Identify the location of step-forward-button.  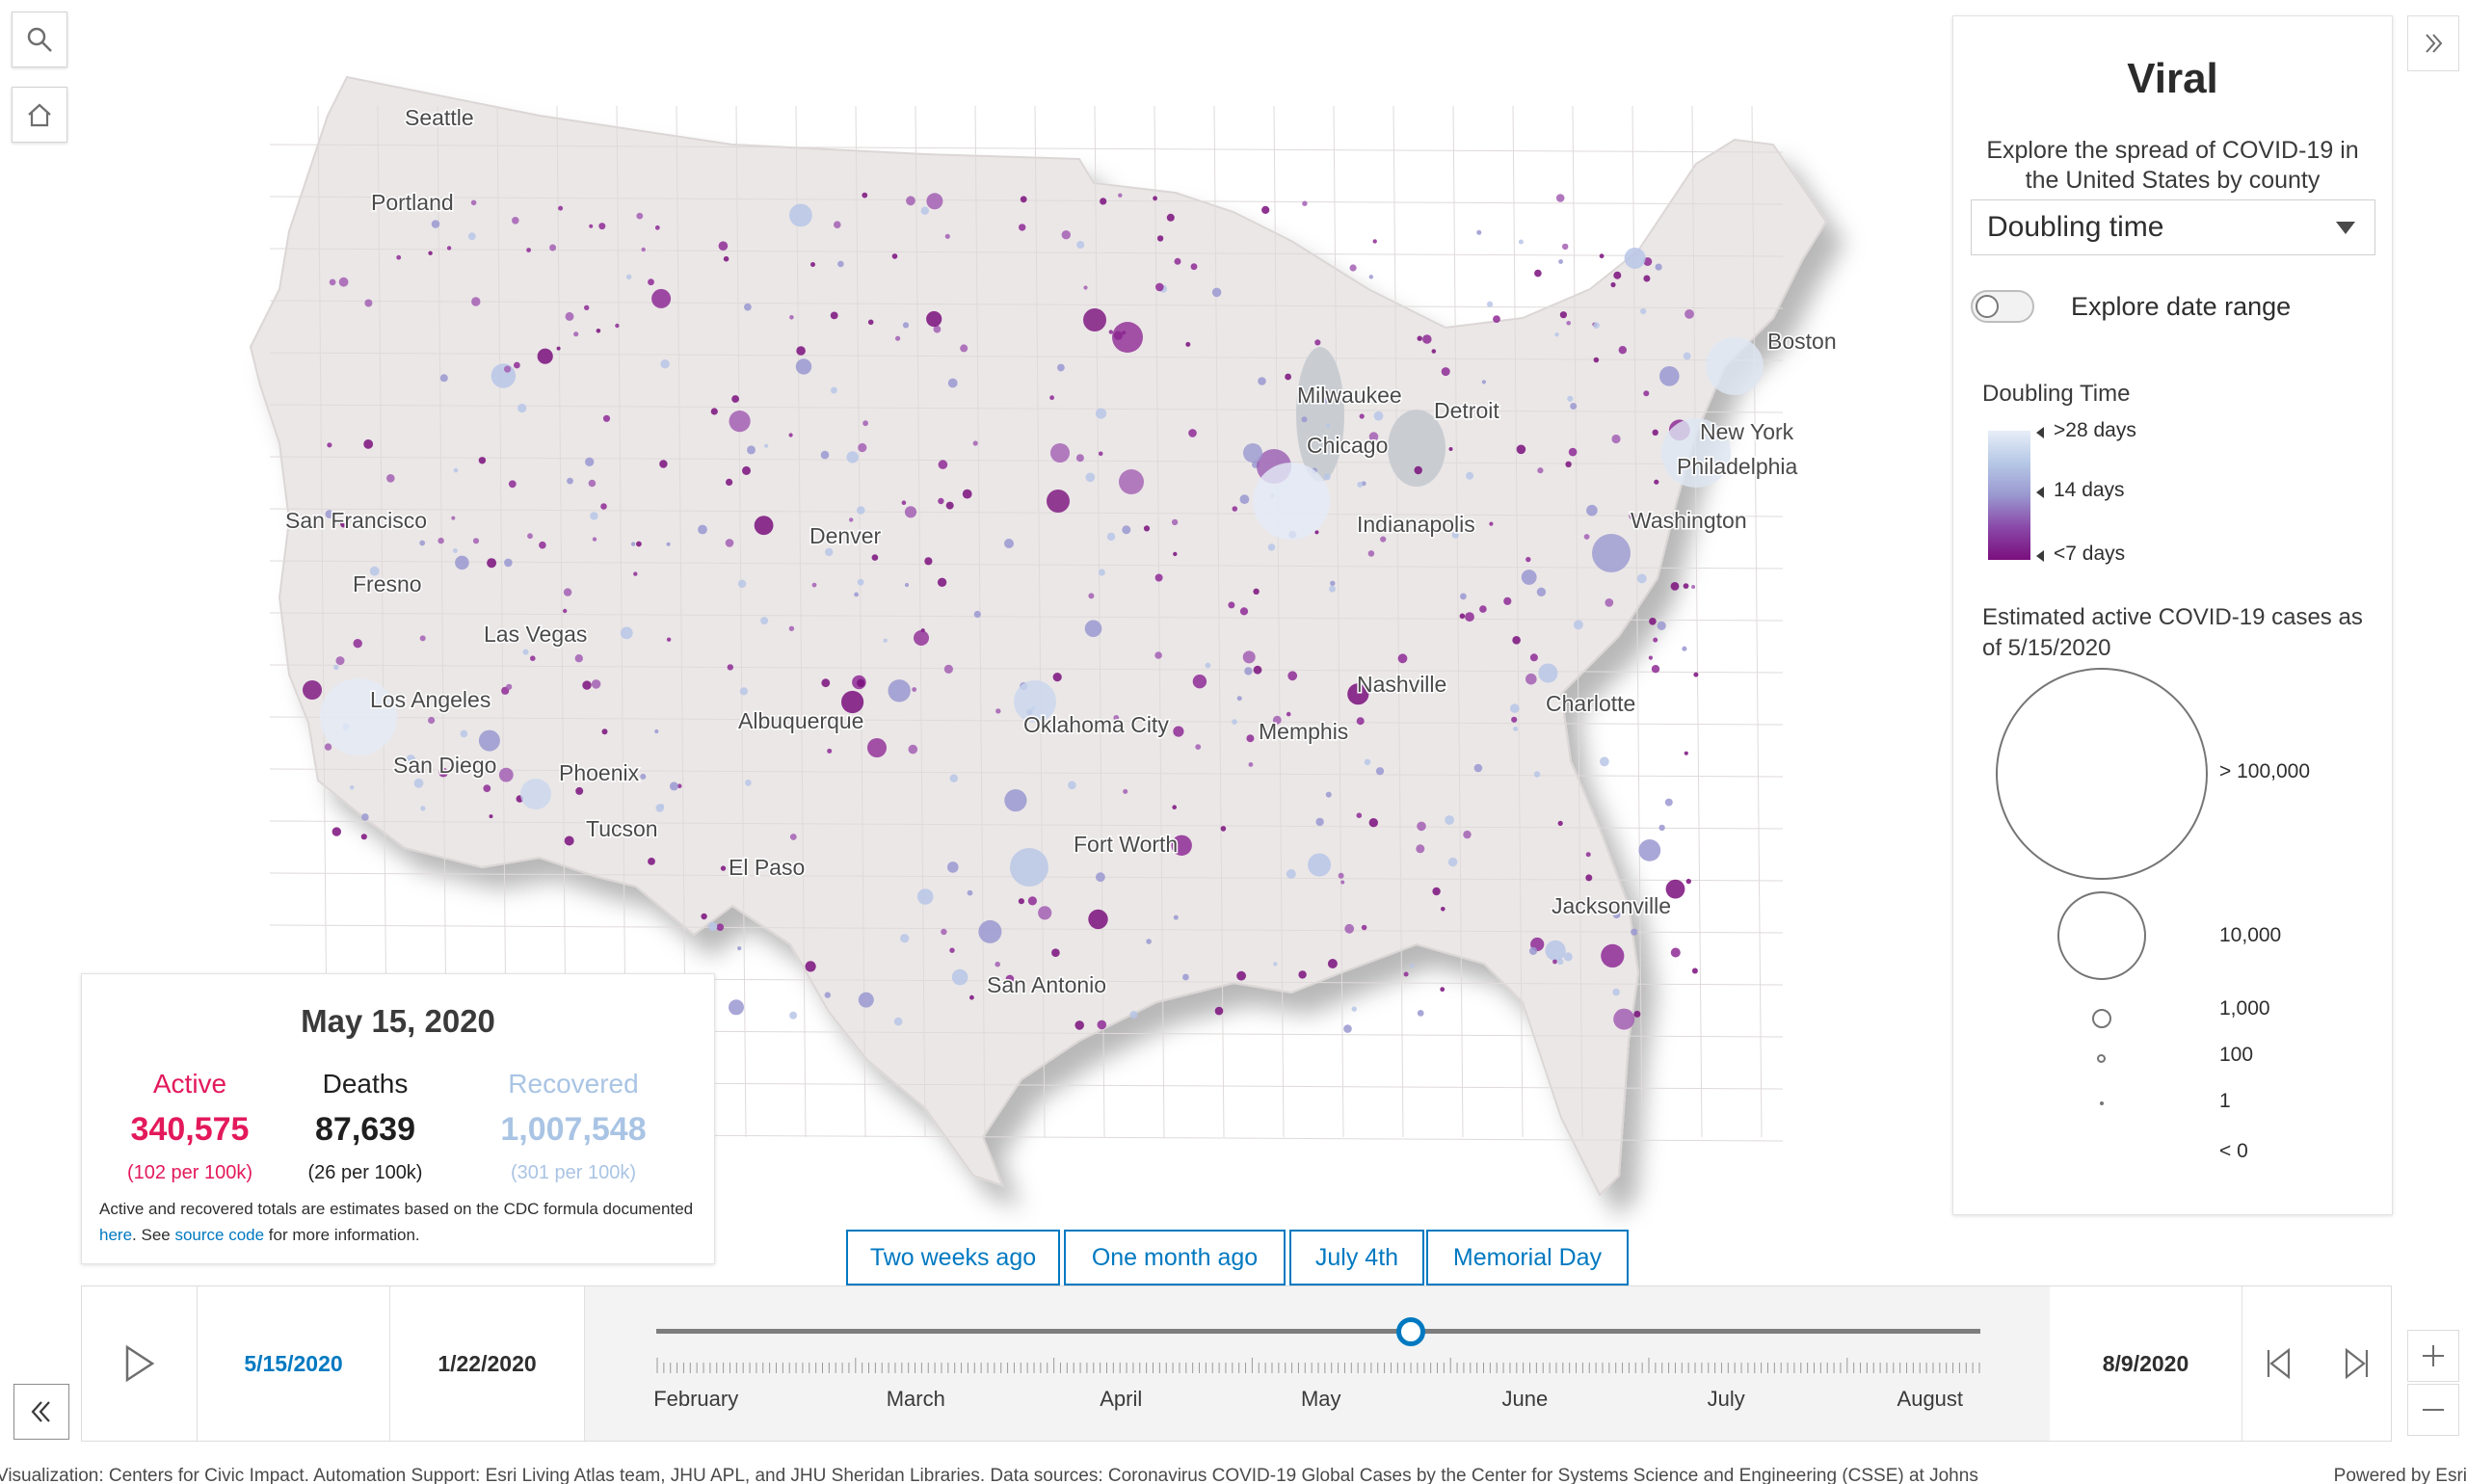
(2355, 1363).